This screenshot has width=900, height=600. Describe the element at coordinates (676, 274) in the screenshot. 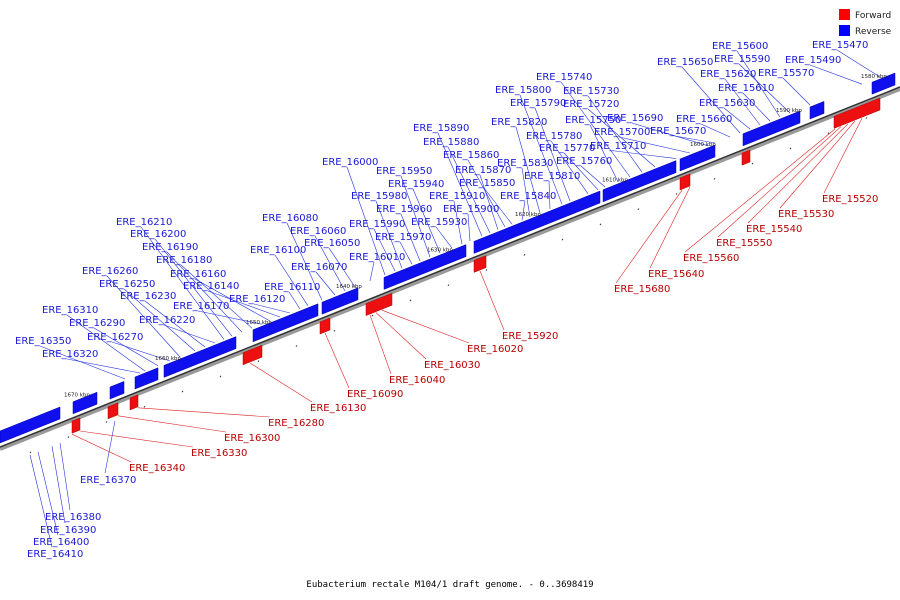

I see `gene-label-forward: ERE_15640` at that location.